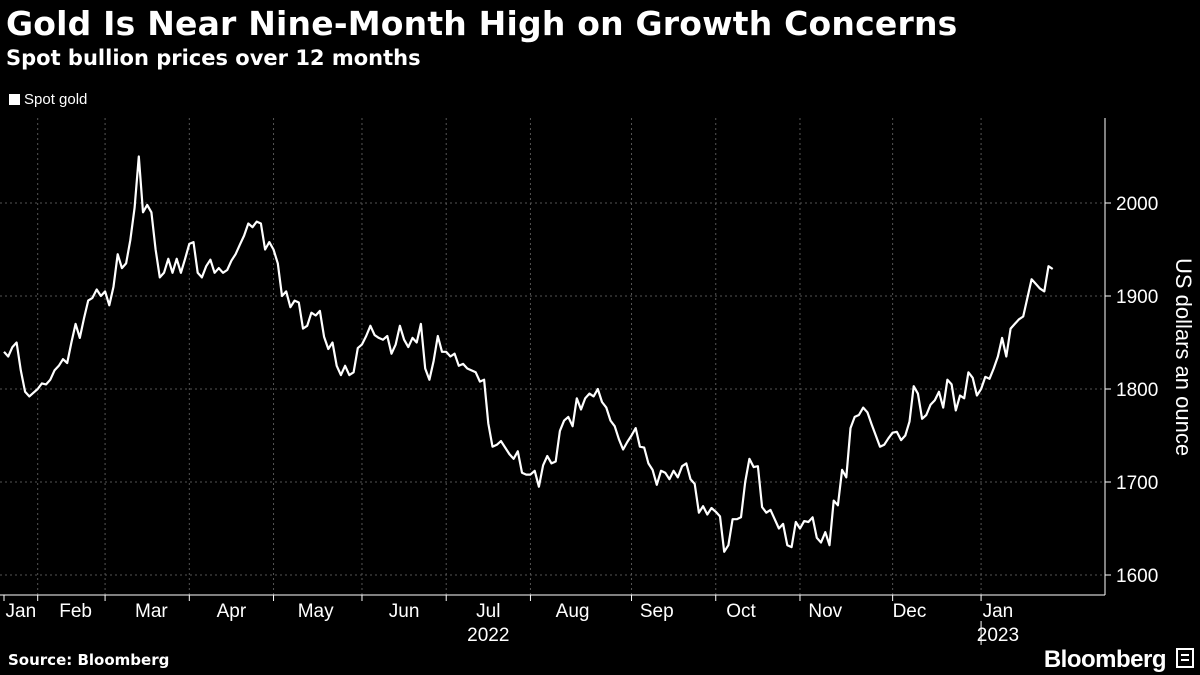 The width and height of the screenshot is (1200, 675). Describe the element at coordinates (1105, 659) in the screenshot. I see `bloomberg-logo: Bloomberg` at that location.